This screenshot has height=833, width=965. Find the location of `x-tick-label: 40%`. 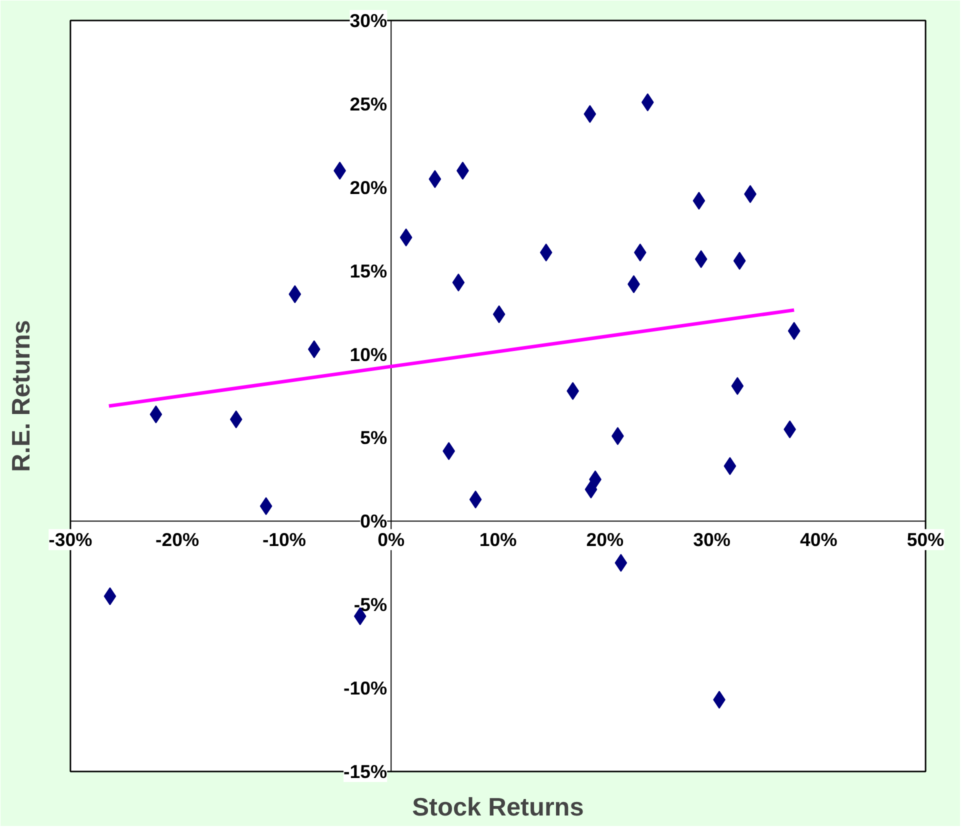

x-tick-label: 40% is located at coordinates (819, 539).